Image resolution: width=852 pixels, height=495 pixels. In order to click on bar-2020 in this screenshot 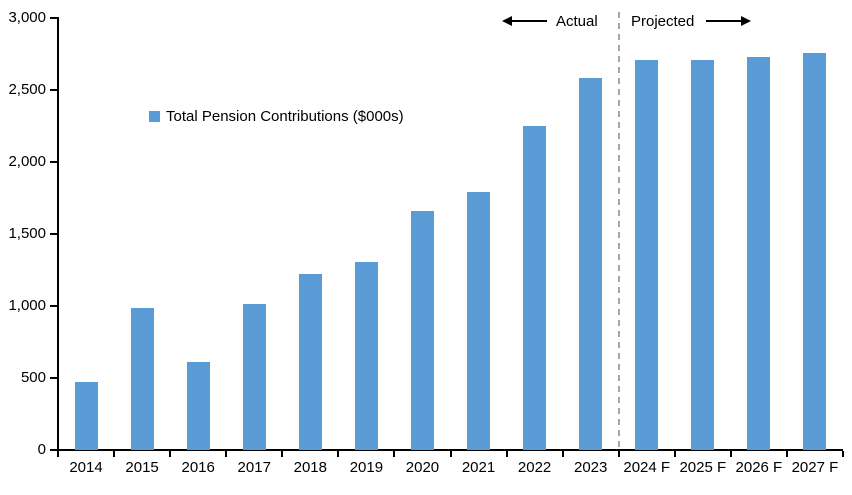, I will do `click(422, 330)`.